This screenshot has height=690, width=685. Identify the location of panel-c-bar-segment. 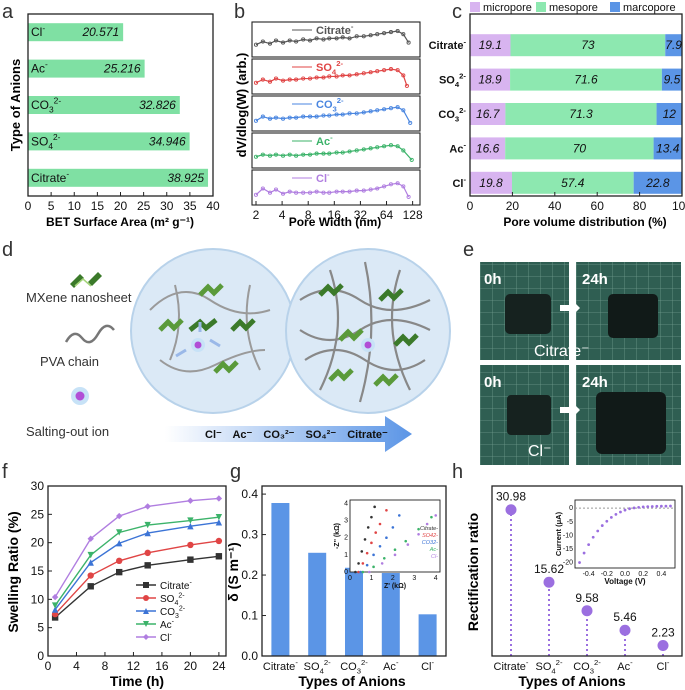
(488, 114).